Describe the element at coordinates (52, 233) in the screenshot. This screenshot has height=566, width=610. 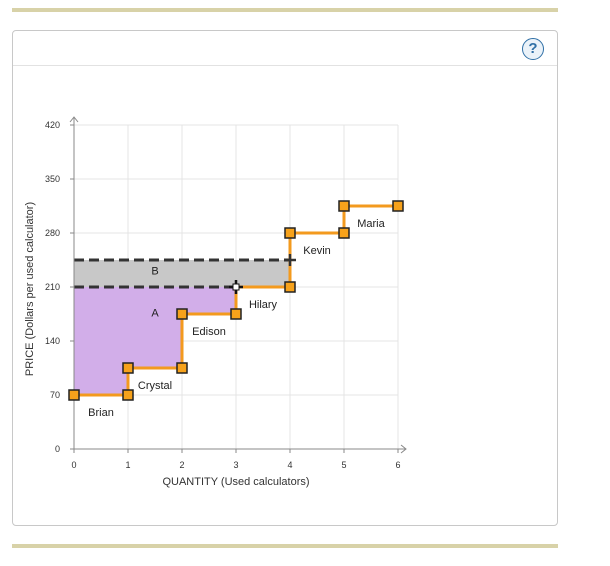
I see `y-tick-label: 280` at that location.